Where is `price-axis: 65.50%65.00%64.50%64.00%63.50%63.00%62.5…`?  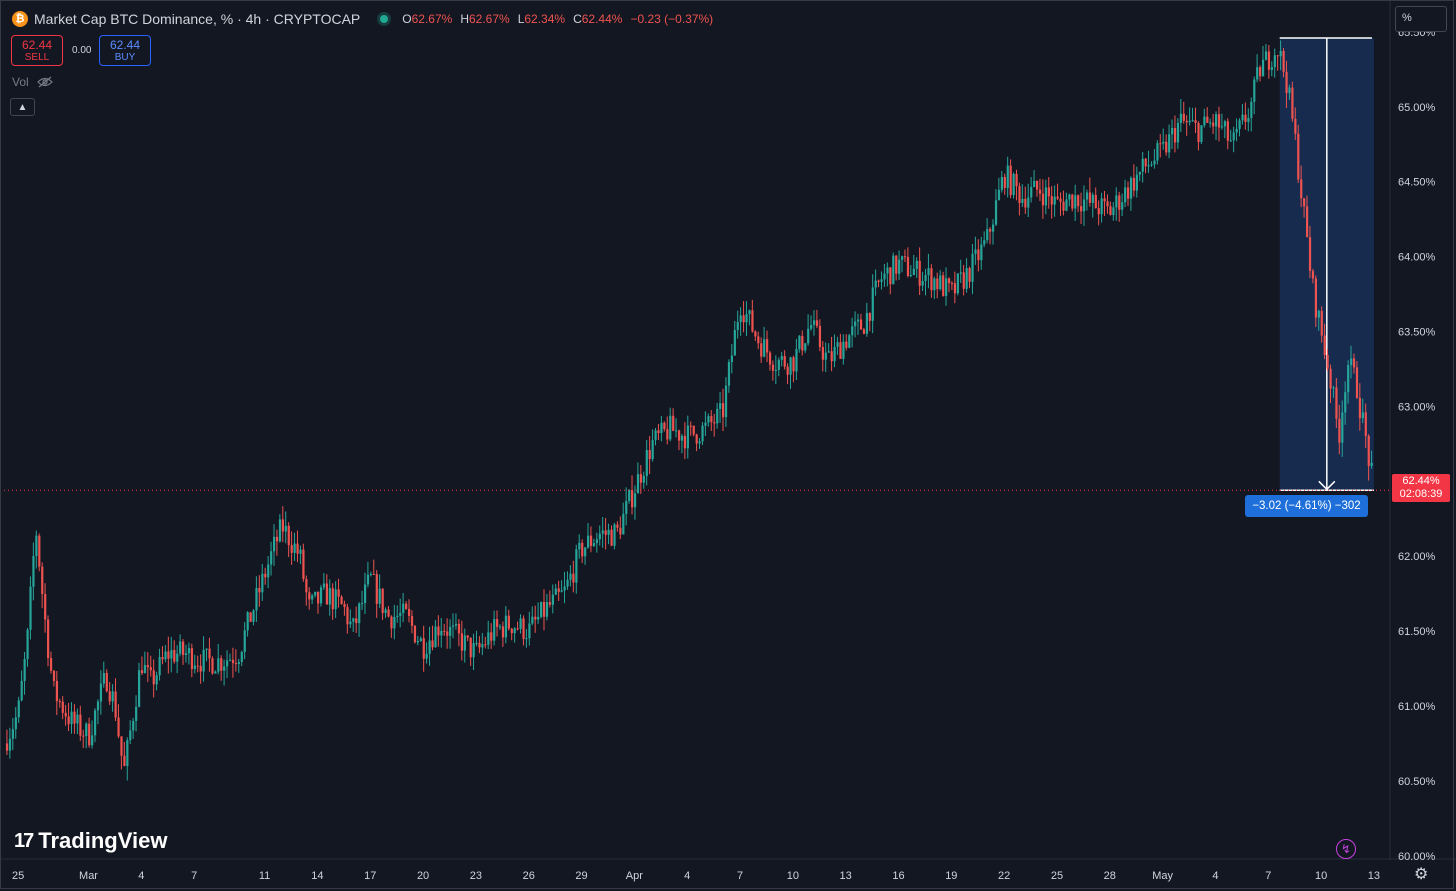
price-axis: 65.50%65.00%64.50%64.00%63.50%63.00%62.5… is located at coordinates (1417, 445).